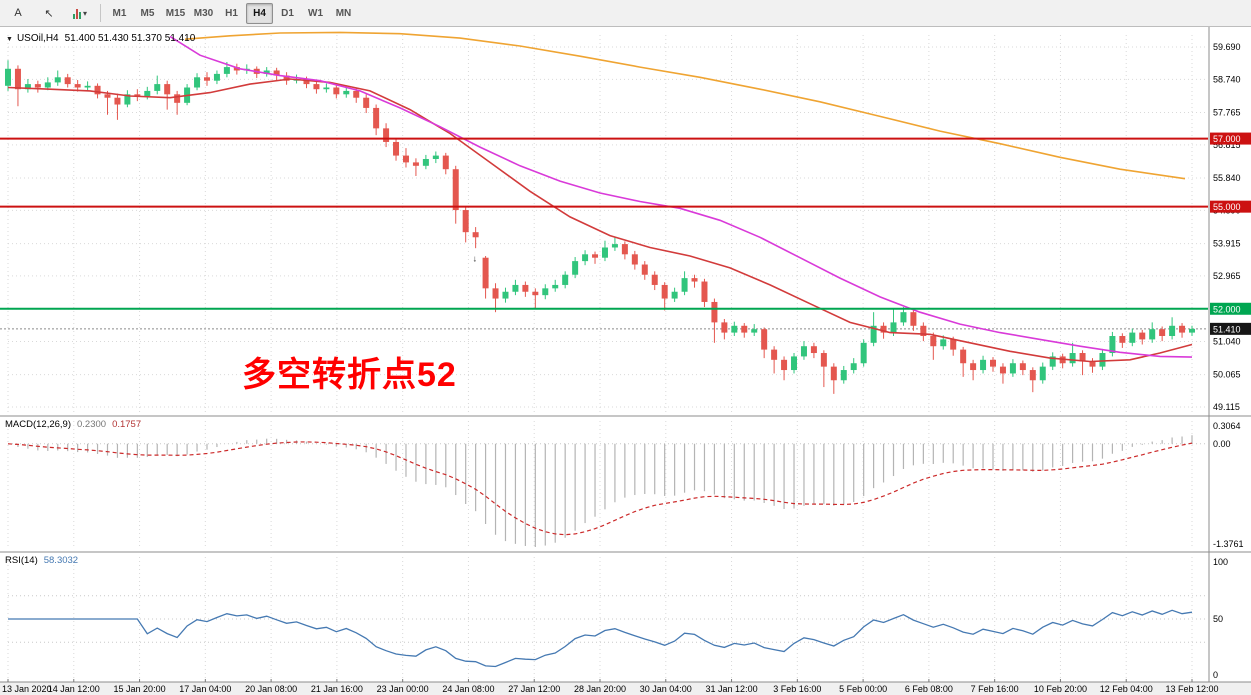 This screenshot has width=1251, height=695. What do you see at coordinates (1227, 341) in the screenshot?
I see `svg-text: 51.040` at bounding box center [1227, 341].